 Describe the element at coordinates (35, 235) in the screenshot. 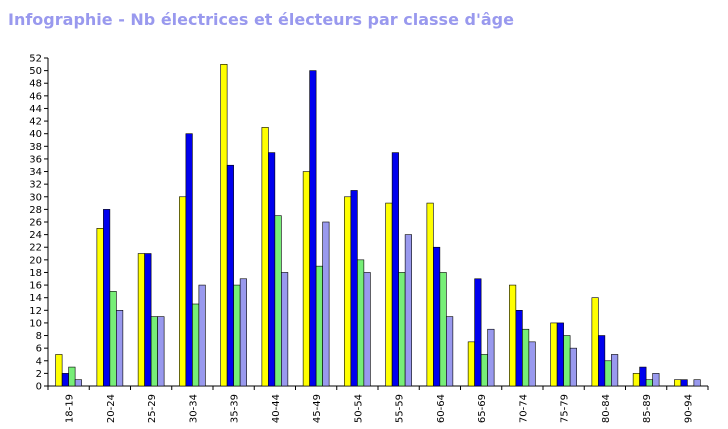

I see `y-tick-label: 24` at that location.